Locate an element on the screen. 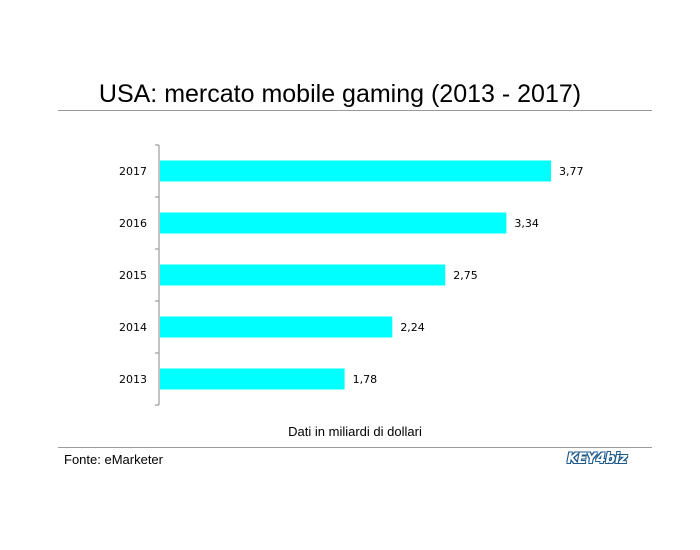 The width and height of the screenshot is (700, 550). top-divider is located at coordinates (355, 110).